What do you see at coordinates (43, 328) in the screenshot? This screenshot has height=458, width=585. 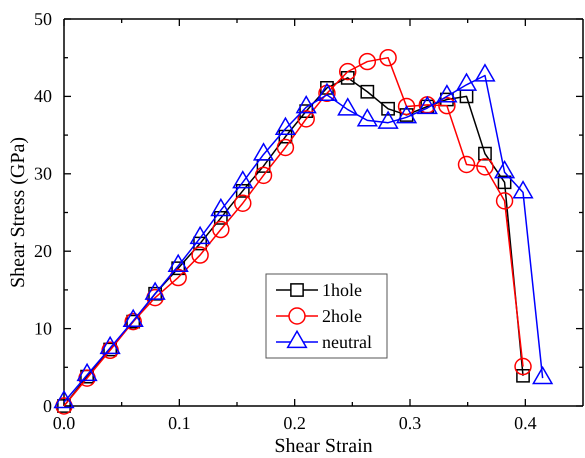 I see `y-tick-label: 10` at bounding box center [43, 328].